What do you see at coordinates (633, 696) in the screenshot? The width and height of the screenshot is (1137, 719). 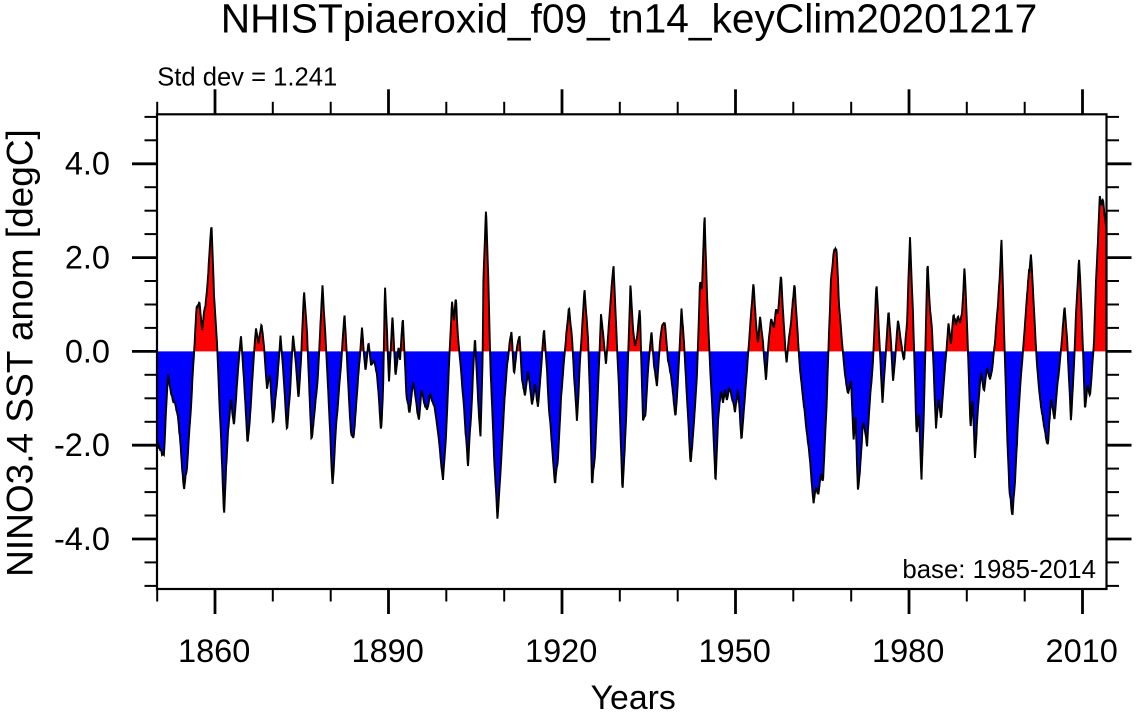 I see `svg-text: Years` at bounding box center [633, 696].